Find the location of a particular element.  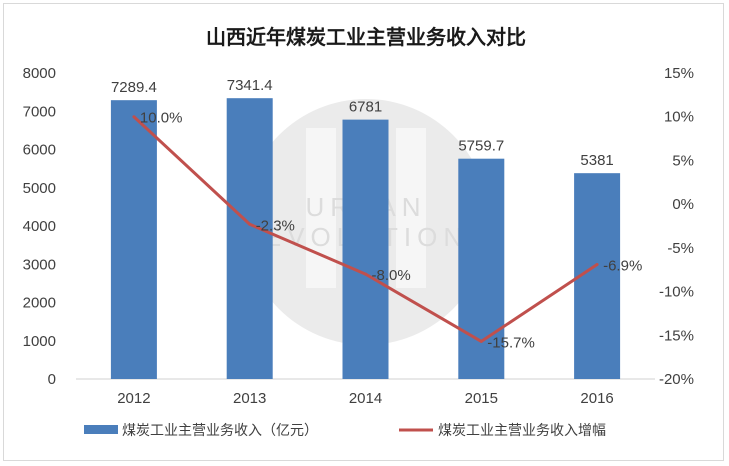

right-tick-label: -10% is located at coordinates (676, 292).